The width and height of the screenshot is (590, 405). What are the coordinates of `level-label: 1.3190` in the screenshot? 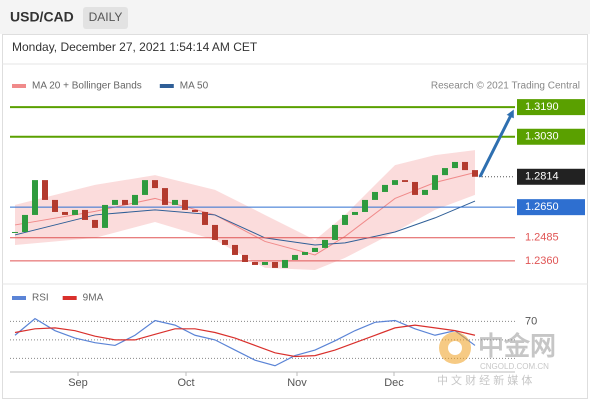 It's located at (542, 107).